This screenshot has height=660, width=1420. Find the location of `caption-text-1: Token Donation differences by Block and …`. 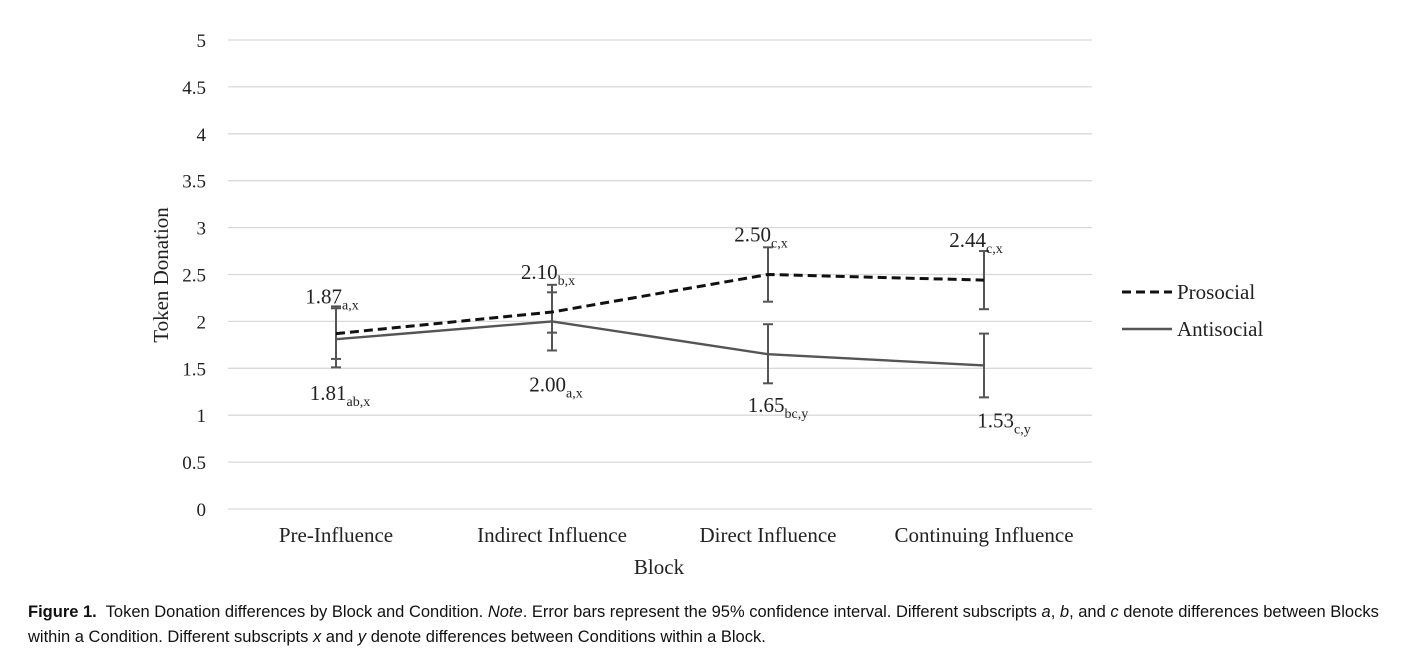

caption-text-1: Token Donation differences by Block and … is located at coordinates (294, 612).